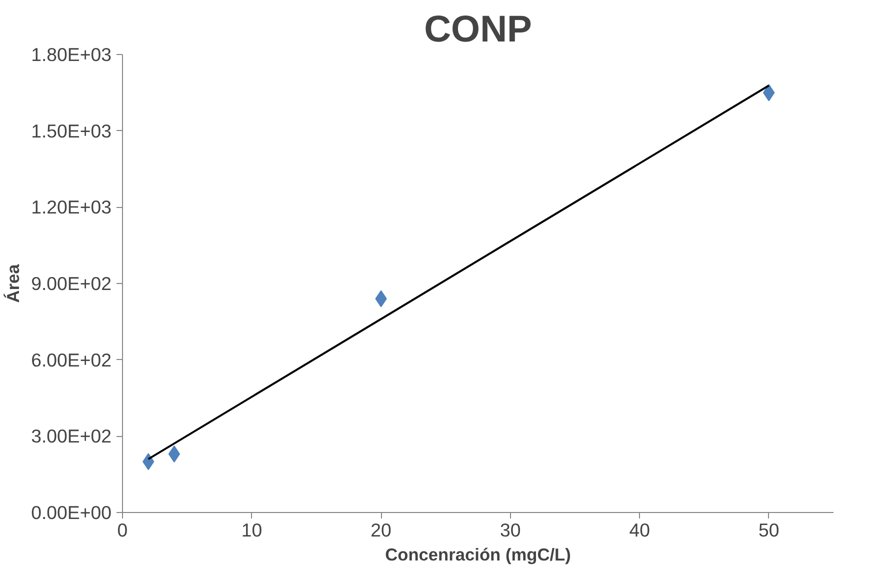  What do you see at coordinates (769, 530) in the screenshot?
I see `x-tick-label: 50` at bounding box center [769, 530].